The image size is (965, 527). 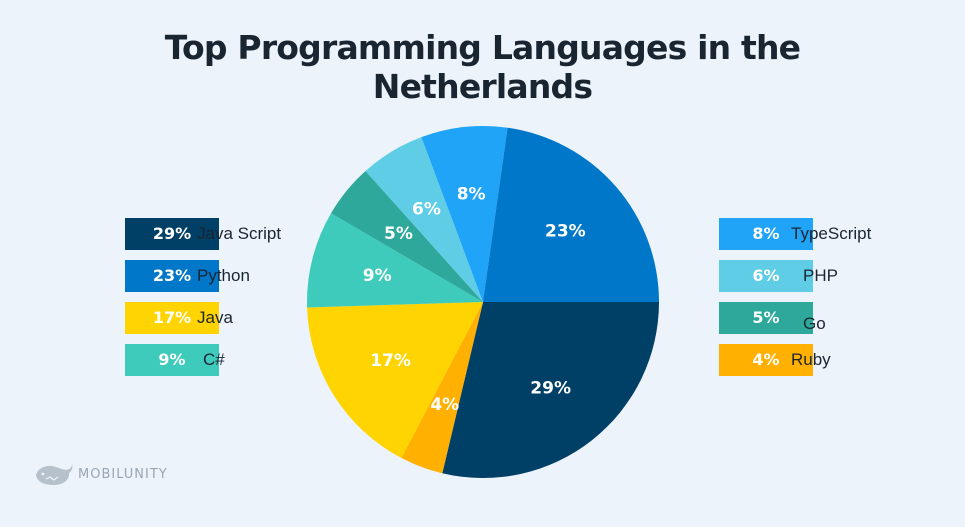 What do you see at coordinates (214, 359) in the screenshot?
I see `legend-label-c: C#` at bounding box center [214, 359].